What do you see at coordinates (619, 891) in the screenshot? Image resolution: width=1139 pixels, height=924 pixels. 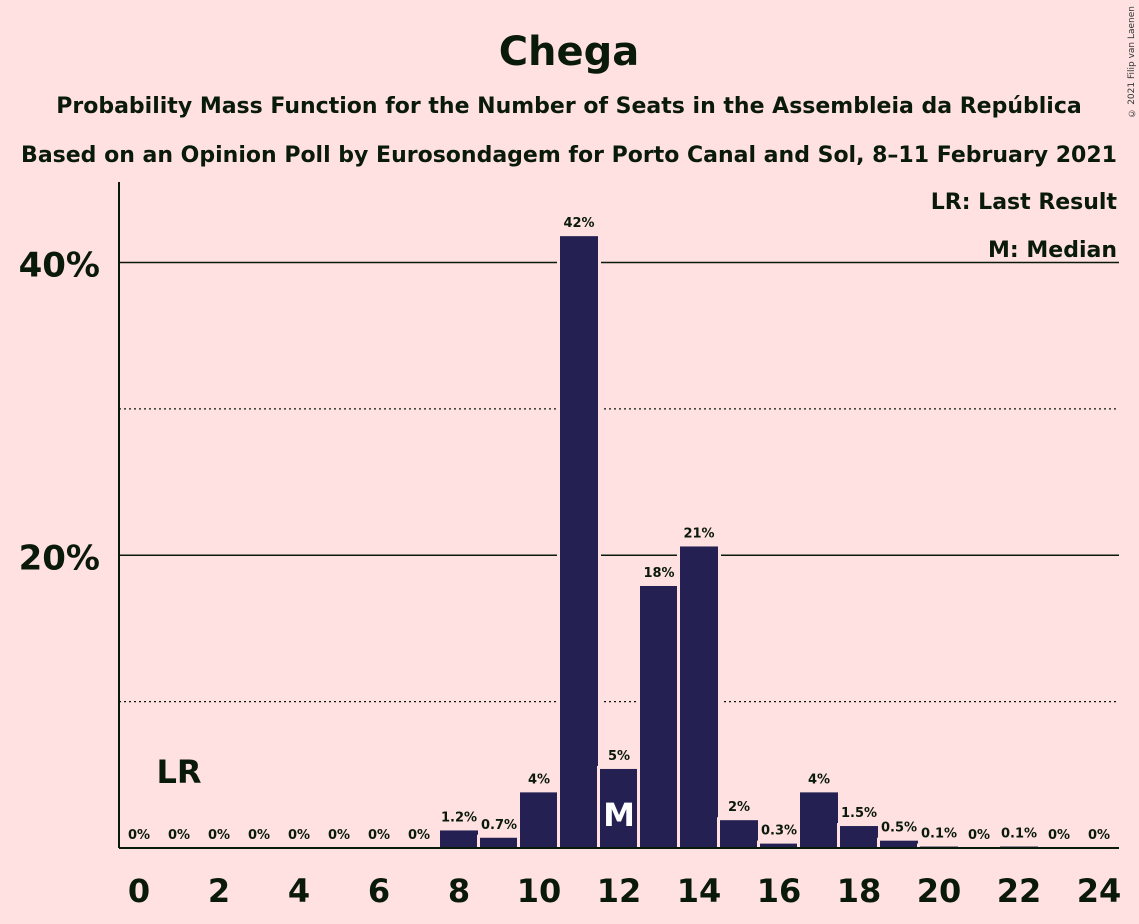 I see `x-tick-label: 12` at bounding box center [619, 891].